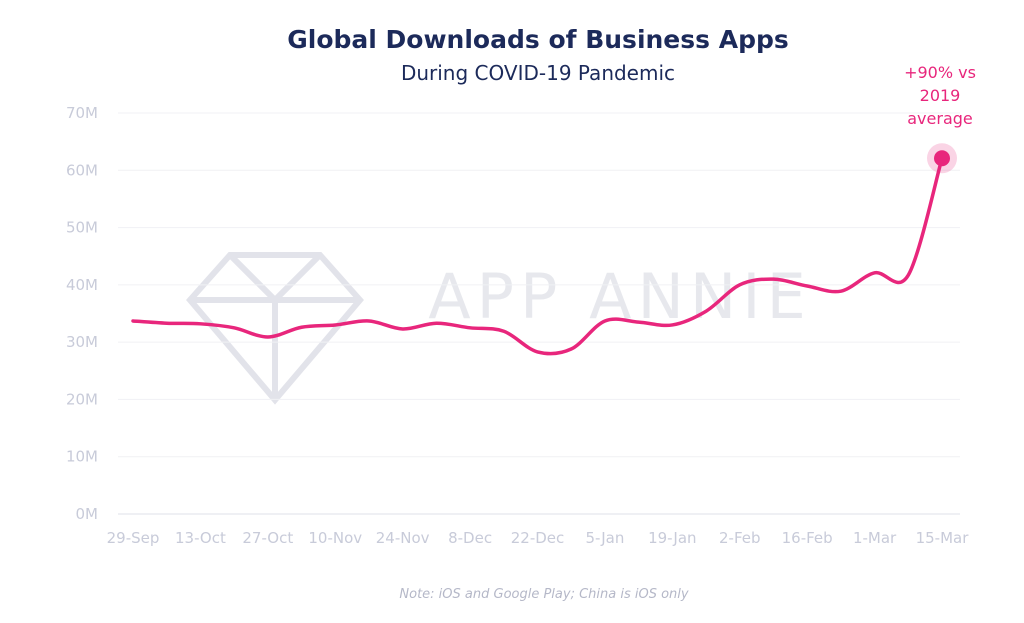 Image resolution: width=1024 pixels, height=623 pixels. I want to click on x-tick-label: 29-Sep, so click(133, 538).